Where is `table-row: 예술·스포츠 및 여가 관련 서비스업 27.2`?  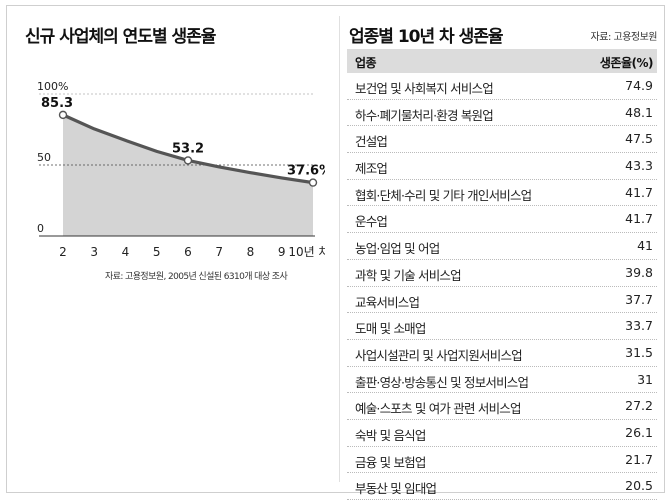 table-row: 예술·스포츠 및 여가 관련 서비스업 27.2 is located at coordinates (502, 406).